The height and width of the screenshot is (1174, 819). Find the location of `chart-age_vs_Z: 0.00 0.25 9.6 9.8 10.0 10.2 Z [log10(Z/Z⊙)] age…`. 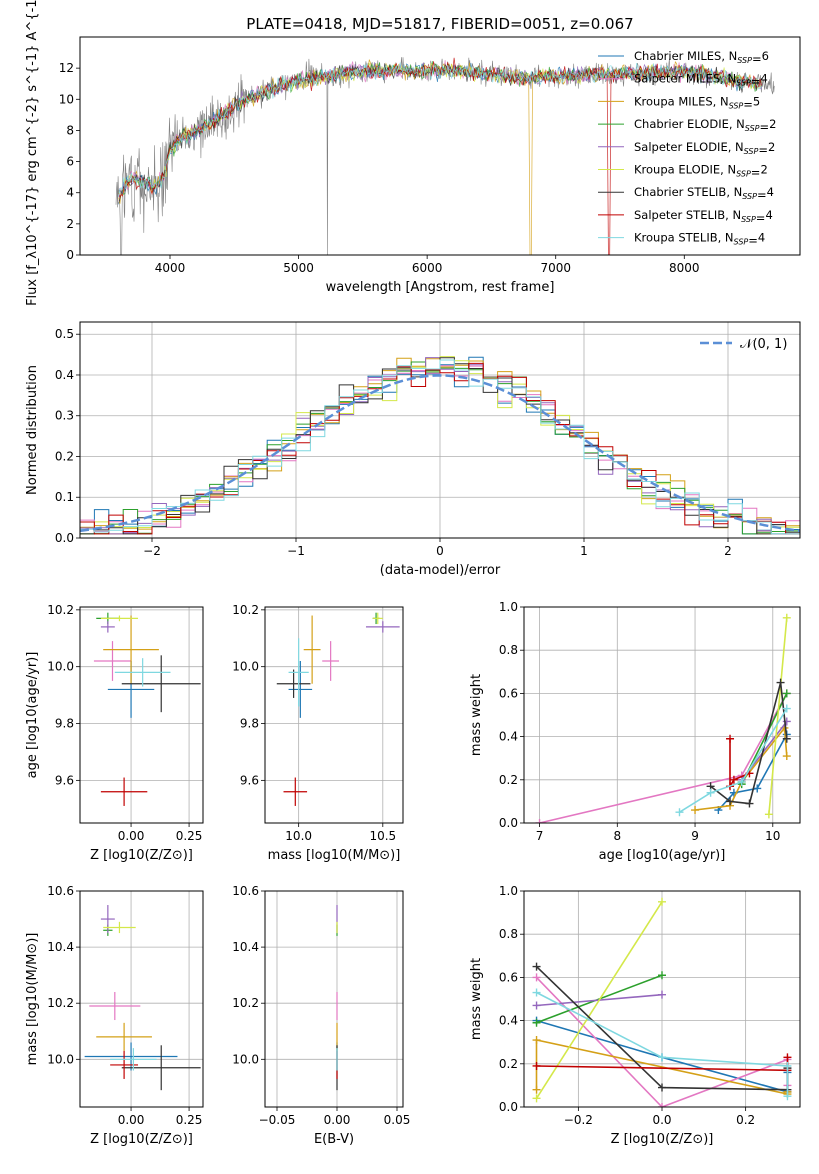

chart-age_vs_Z: 0.00 0.25 9.6 9.8 10.0 10.2 Z [log10(Z/Z⊙)] age… is located at coordinates (114, 733).